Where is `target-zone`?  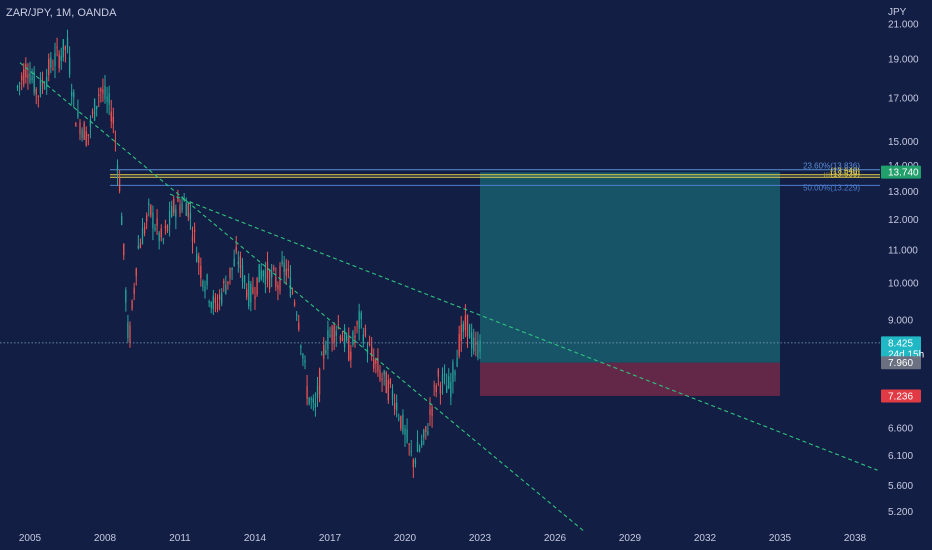
target-zone is located at coordinates (630, 267).